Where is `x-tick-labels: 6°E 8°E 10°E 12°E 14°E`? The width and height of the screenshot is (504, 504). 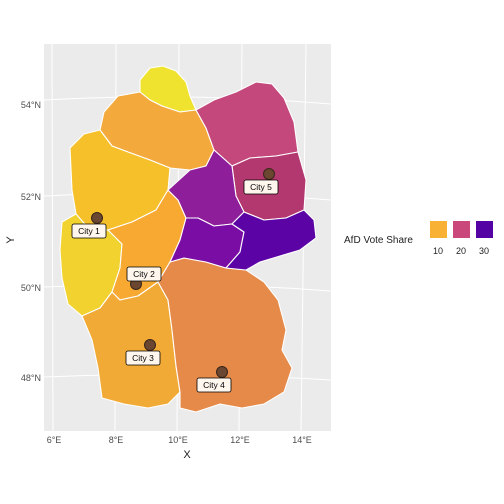 x-tick-labels: 6°E 8°E 10°E 12°E 14°E is located at coordinates (179, 440).